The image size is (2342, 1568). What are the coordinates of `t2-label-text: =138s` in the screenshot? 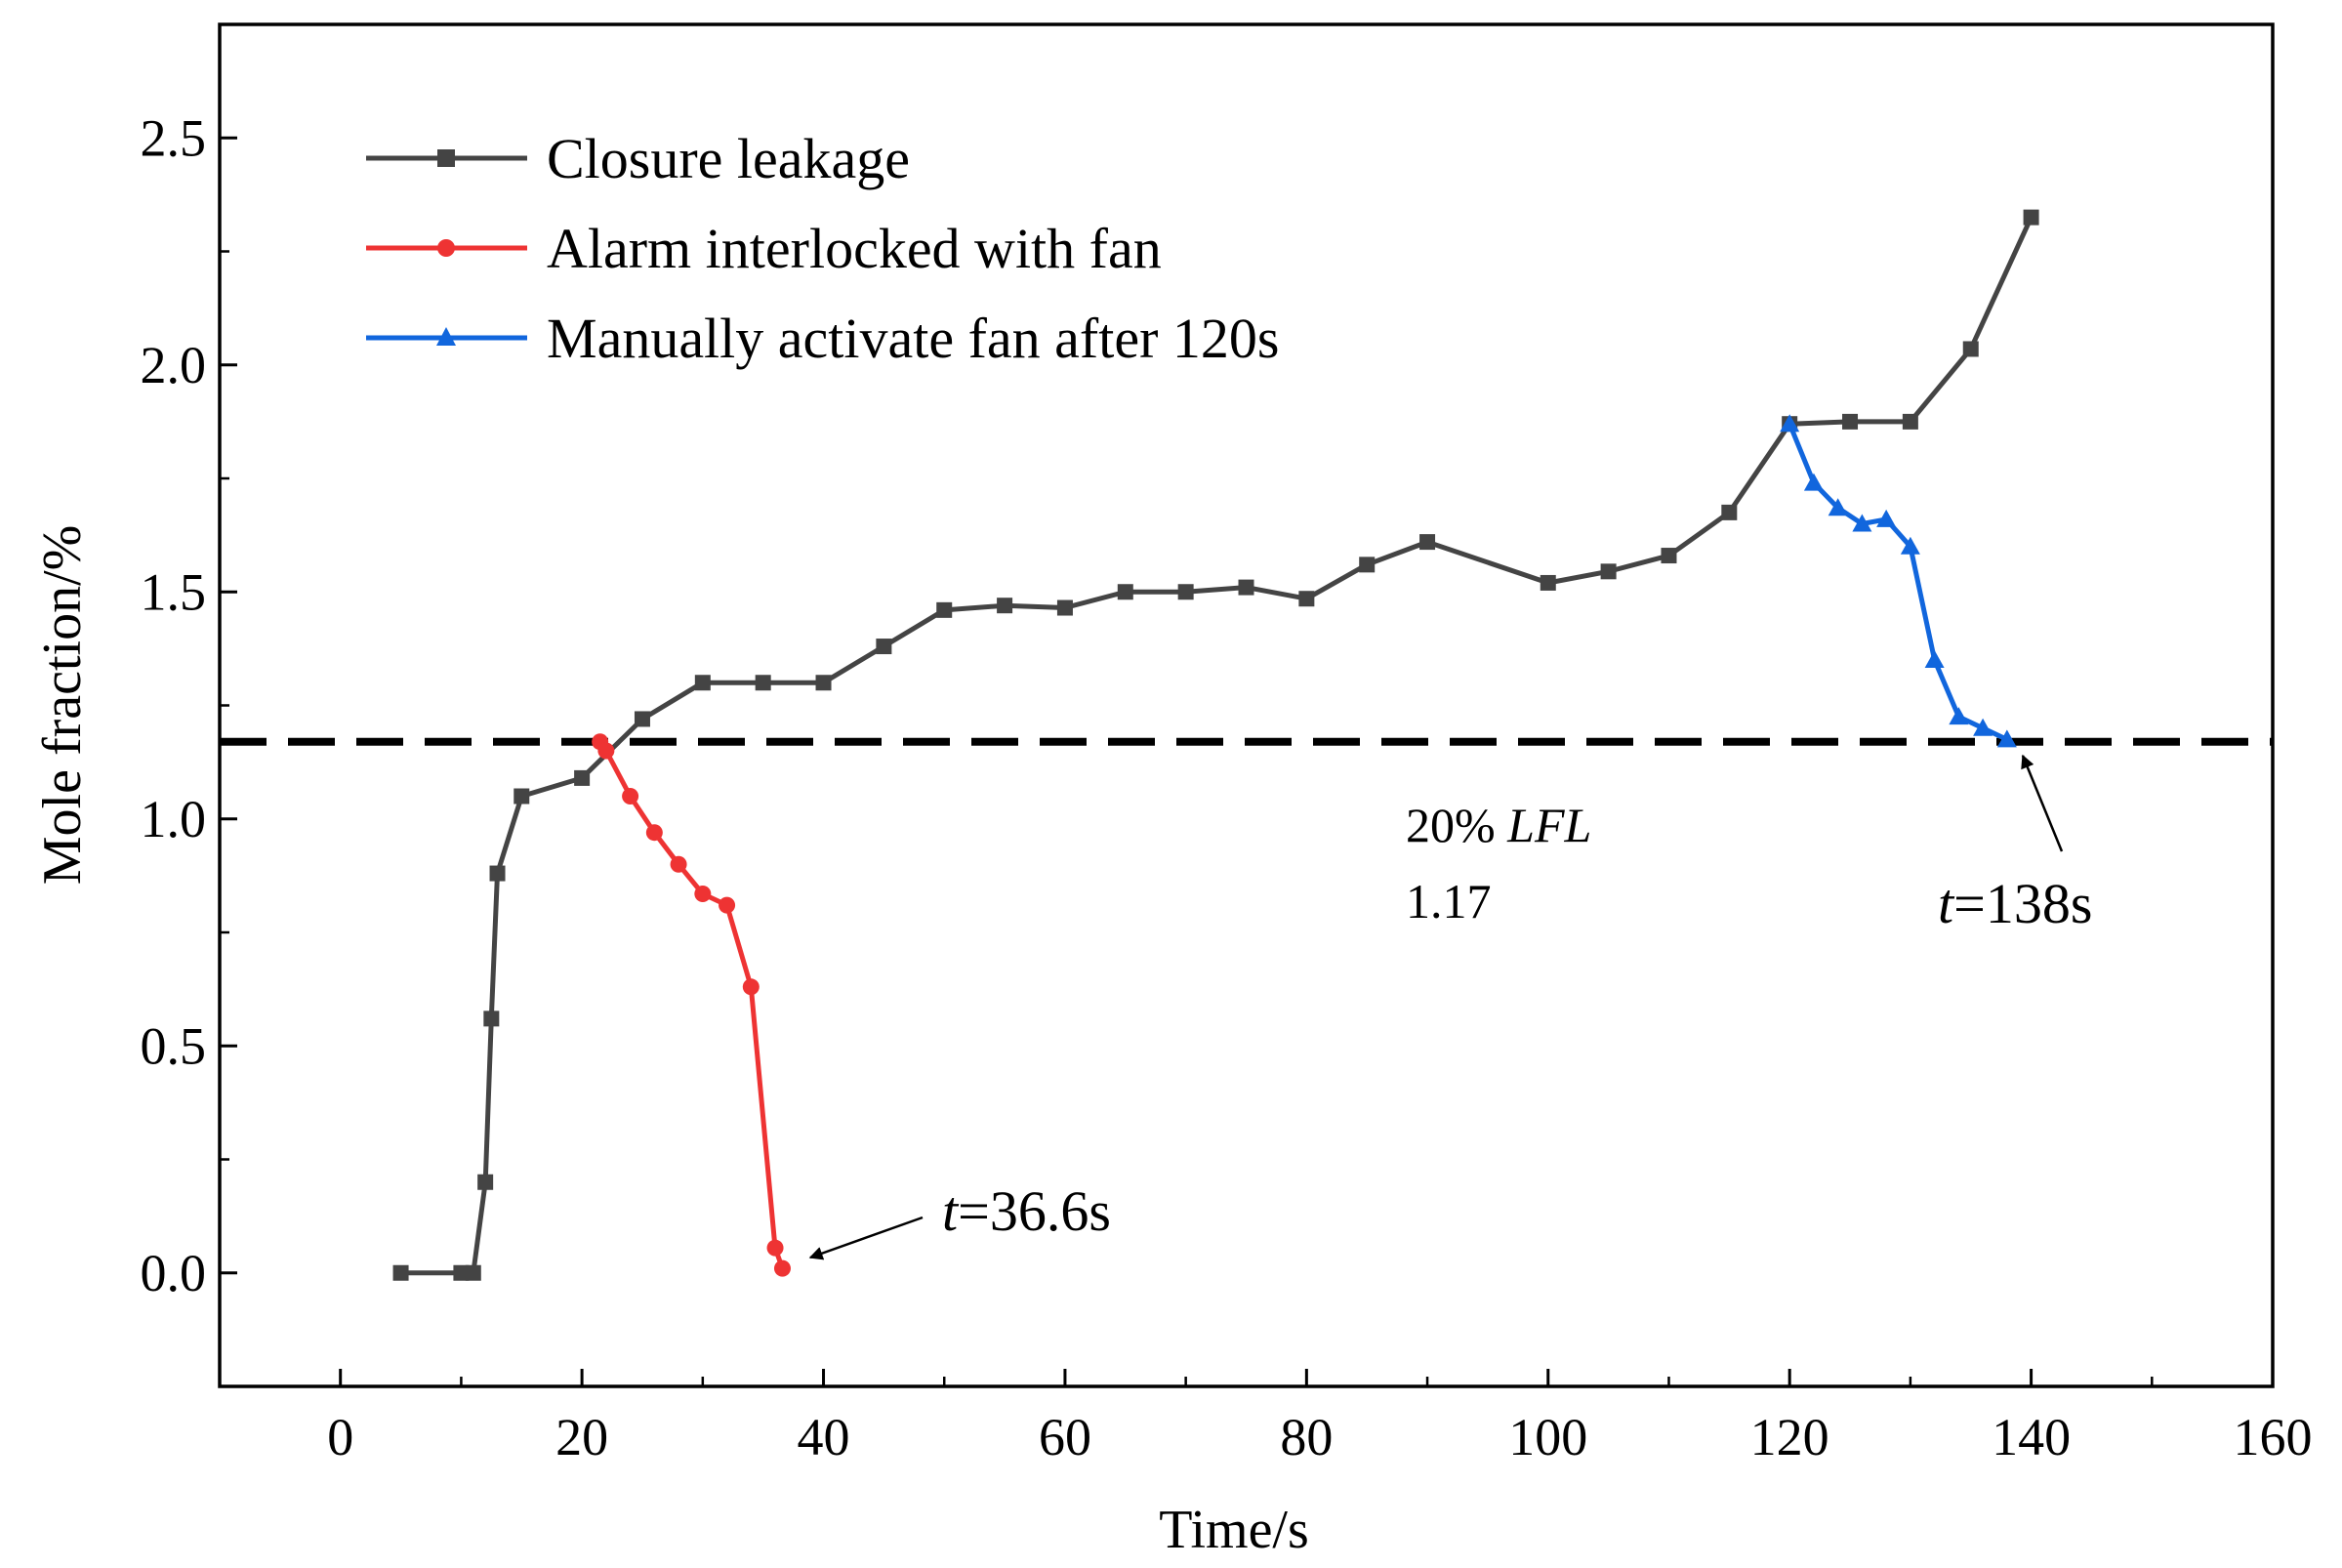 It's located at (2022, 903).